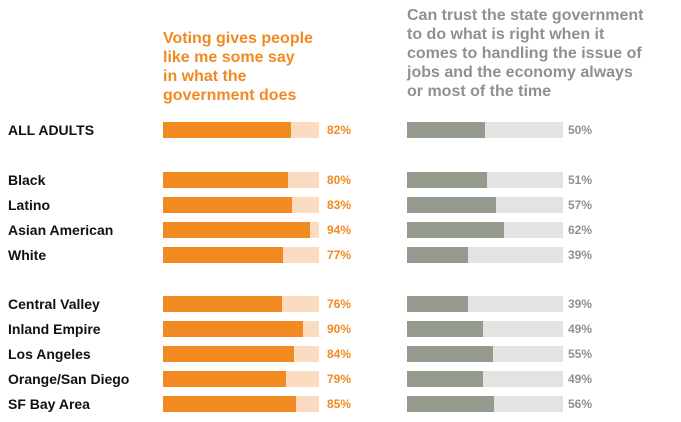 The image size is (681, 422). I want to click on value-label: 62%, so click(580, 230).